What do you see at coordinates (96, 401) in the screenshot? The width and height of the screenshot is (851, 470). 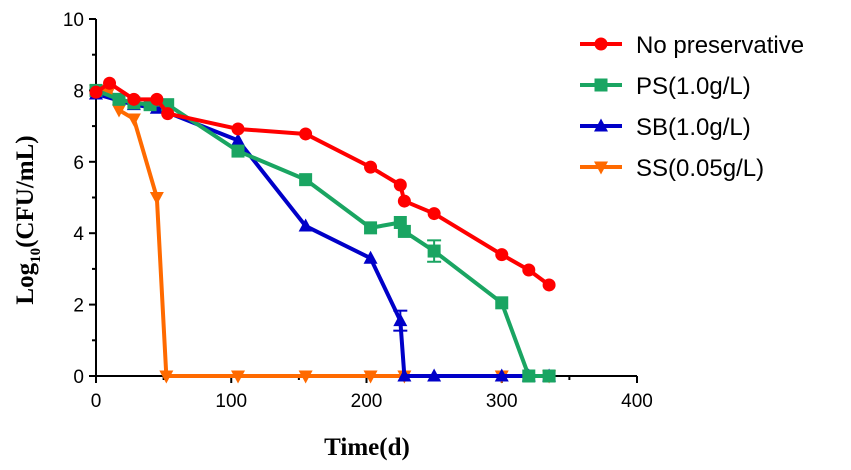 I see `x-tick-label: 0` at bounding box center [96, 401].